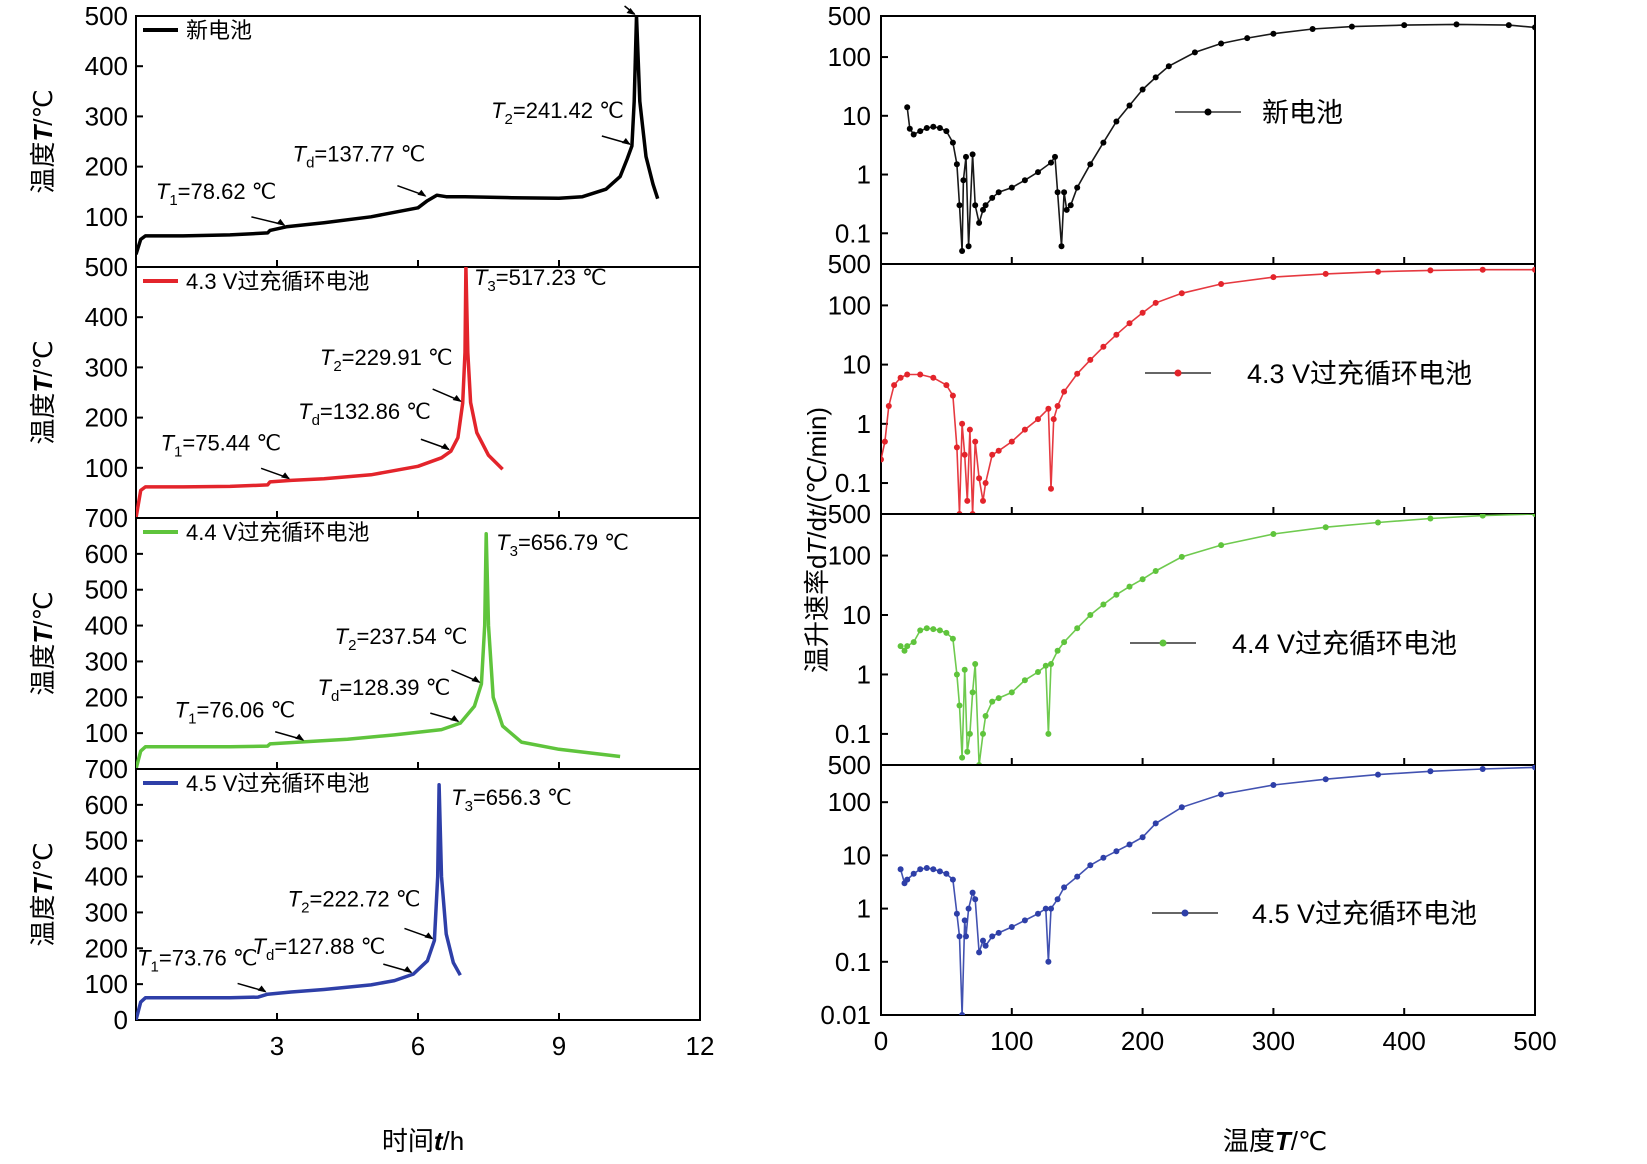 This screenshot has height=1164, width=1647. What do you see at coordinates (106, 841) in the screenshot?
I see `left-y-tick-label: 500` at bounding box center [106, 841].